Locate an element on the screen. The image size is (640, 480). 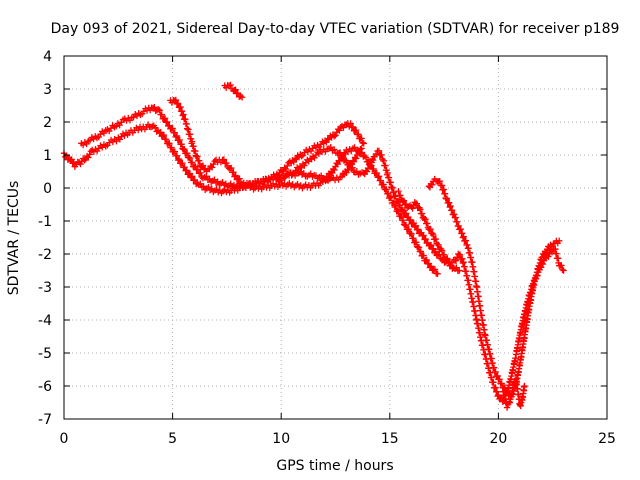
y-tick-label: 2 is located at coordinates (47, 123).